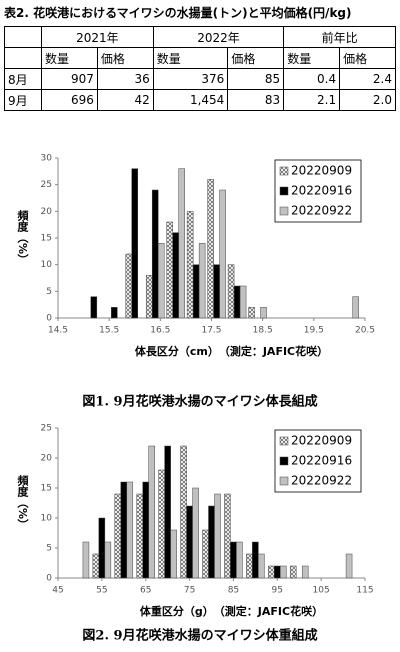 The width and height of the screenshot is (400, 652). I want to click on x-tick-label: 20.5, so click(365, 331).